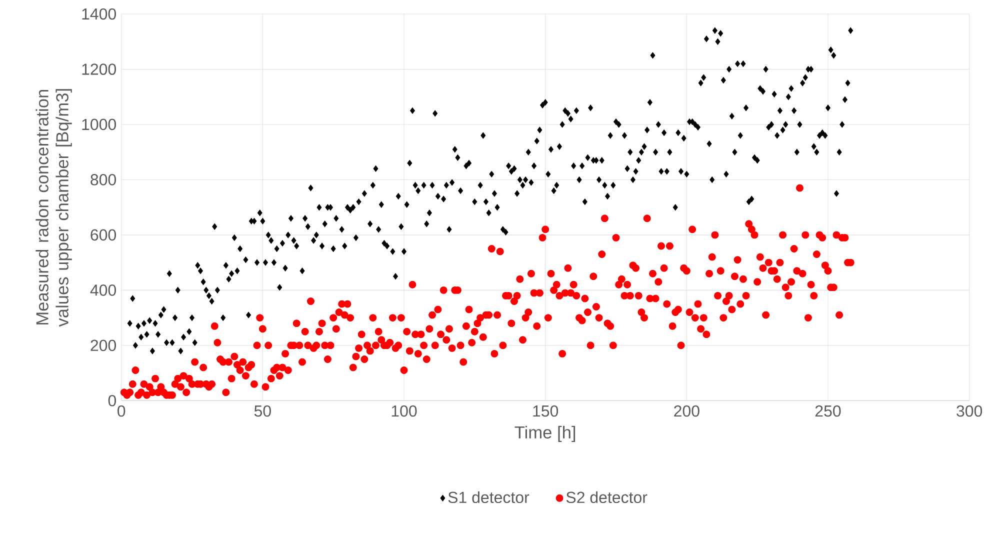 The height and width of the screenshot is (534, 990). I want to click on x-axis-title: Time [h], so click(545, 434).